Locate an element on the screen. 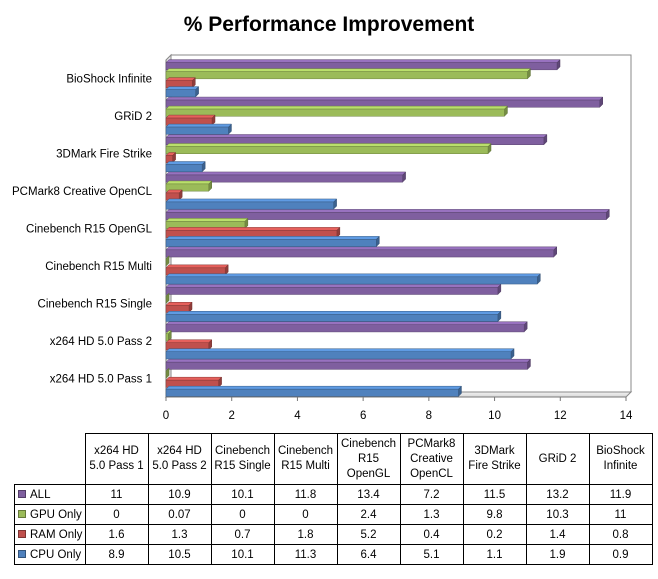 Image resolution: width=658 pixels, height=579 pixels. table-corner-cell is located at coordinates (50, 459).